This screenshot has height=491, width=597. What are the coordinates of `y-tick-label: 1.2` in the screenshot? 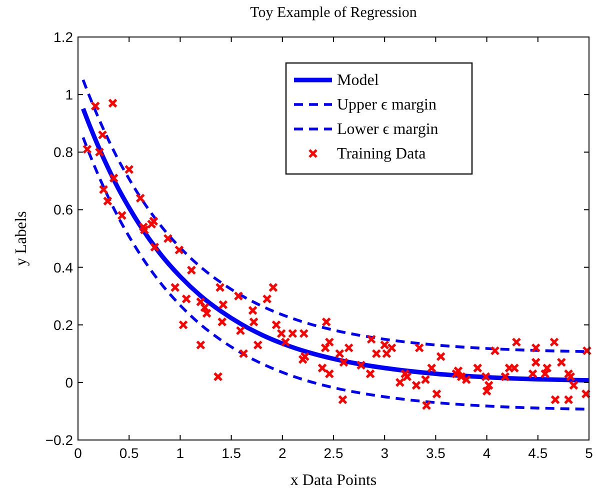 It's located at (64, 37).